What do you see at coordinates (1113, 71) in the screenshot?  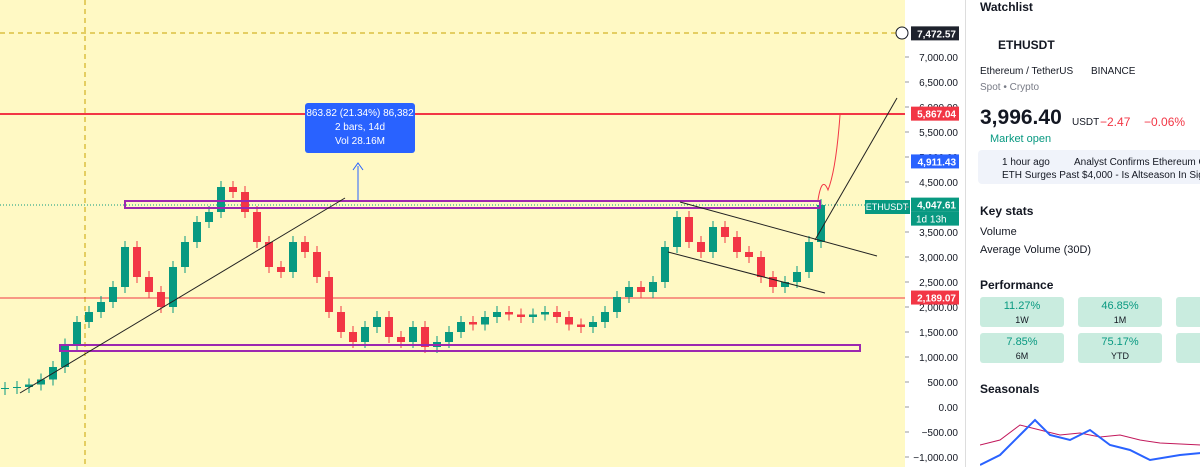 I see `exchange: BINANCE` at bounding box center [1113, 71].